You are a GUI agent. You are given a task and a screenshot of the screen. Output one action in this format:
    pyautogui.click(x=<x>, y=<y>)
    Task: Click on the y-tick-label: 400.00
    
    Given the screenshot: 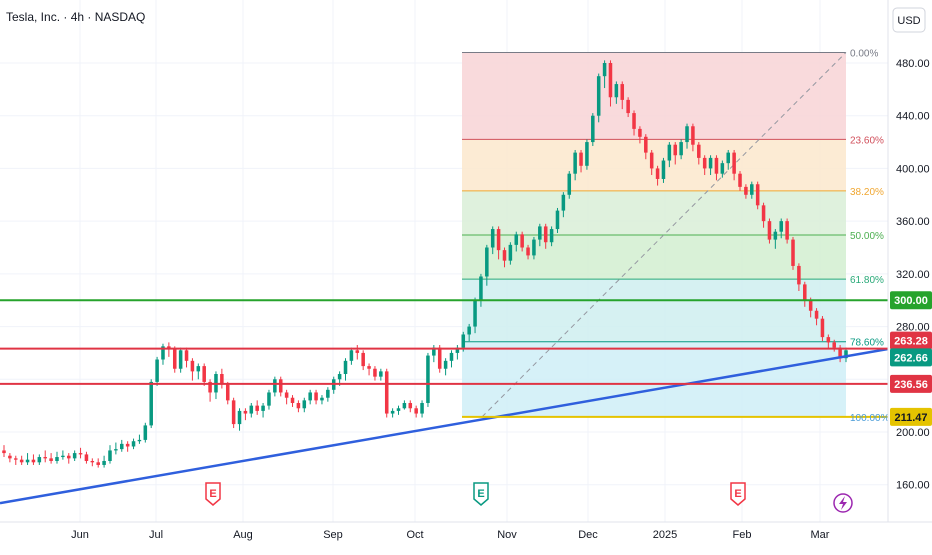 What is the action you would take?
    pyautogui.click(x=913, y=169)
    